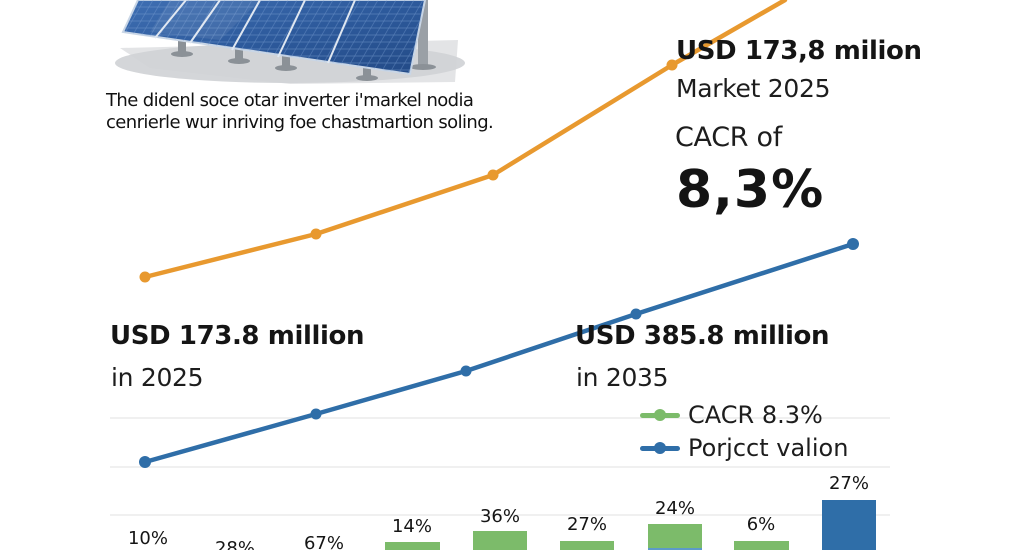  I want to click on blue-line-marker-icon, so click(660, 448).